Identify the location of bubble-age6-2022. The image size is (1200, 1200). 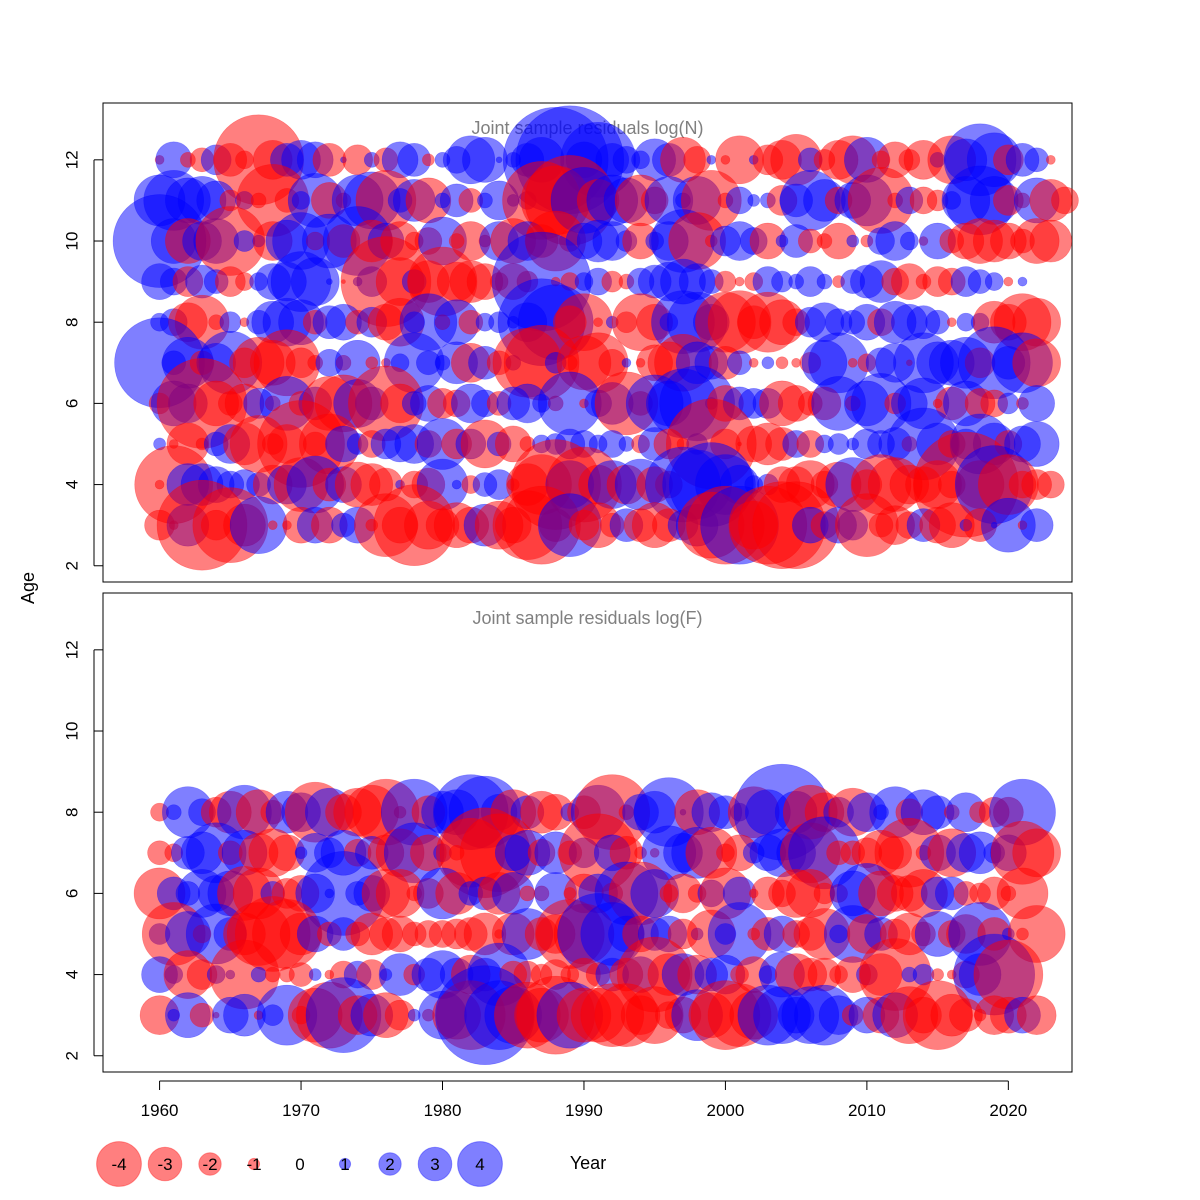
(1036, 403).